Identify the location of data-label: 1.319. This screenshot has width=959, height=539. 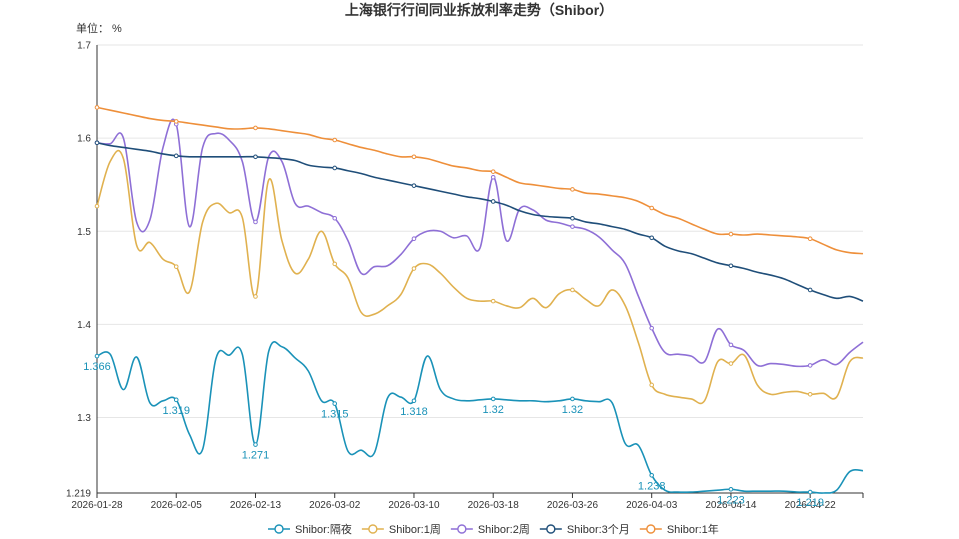
(176, 411).